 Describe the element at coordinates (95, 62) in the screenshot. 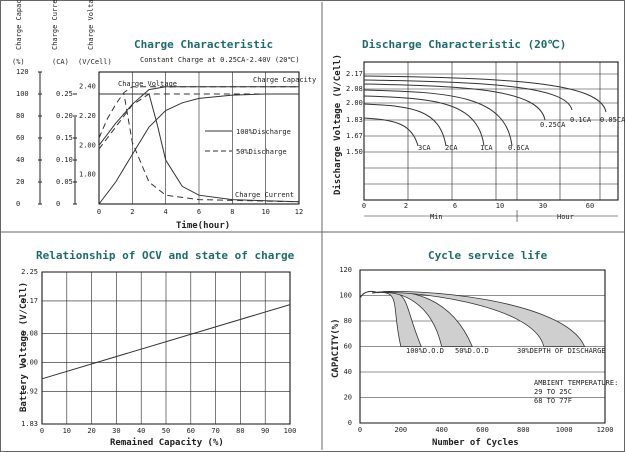

I see `voltage-unit: (V/Cell)` at that location.